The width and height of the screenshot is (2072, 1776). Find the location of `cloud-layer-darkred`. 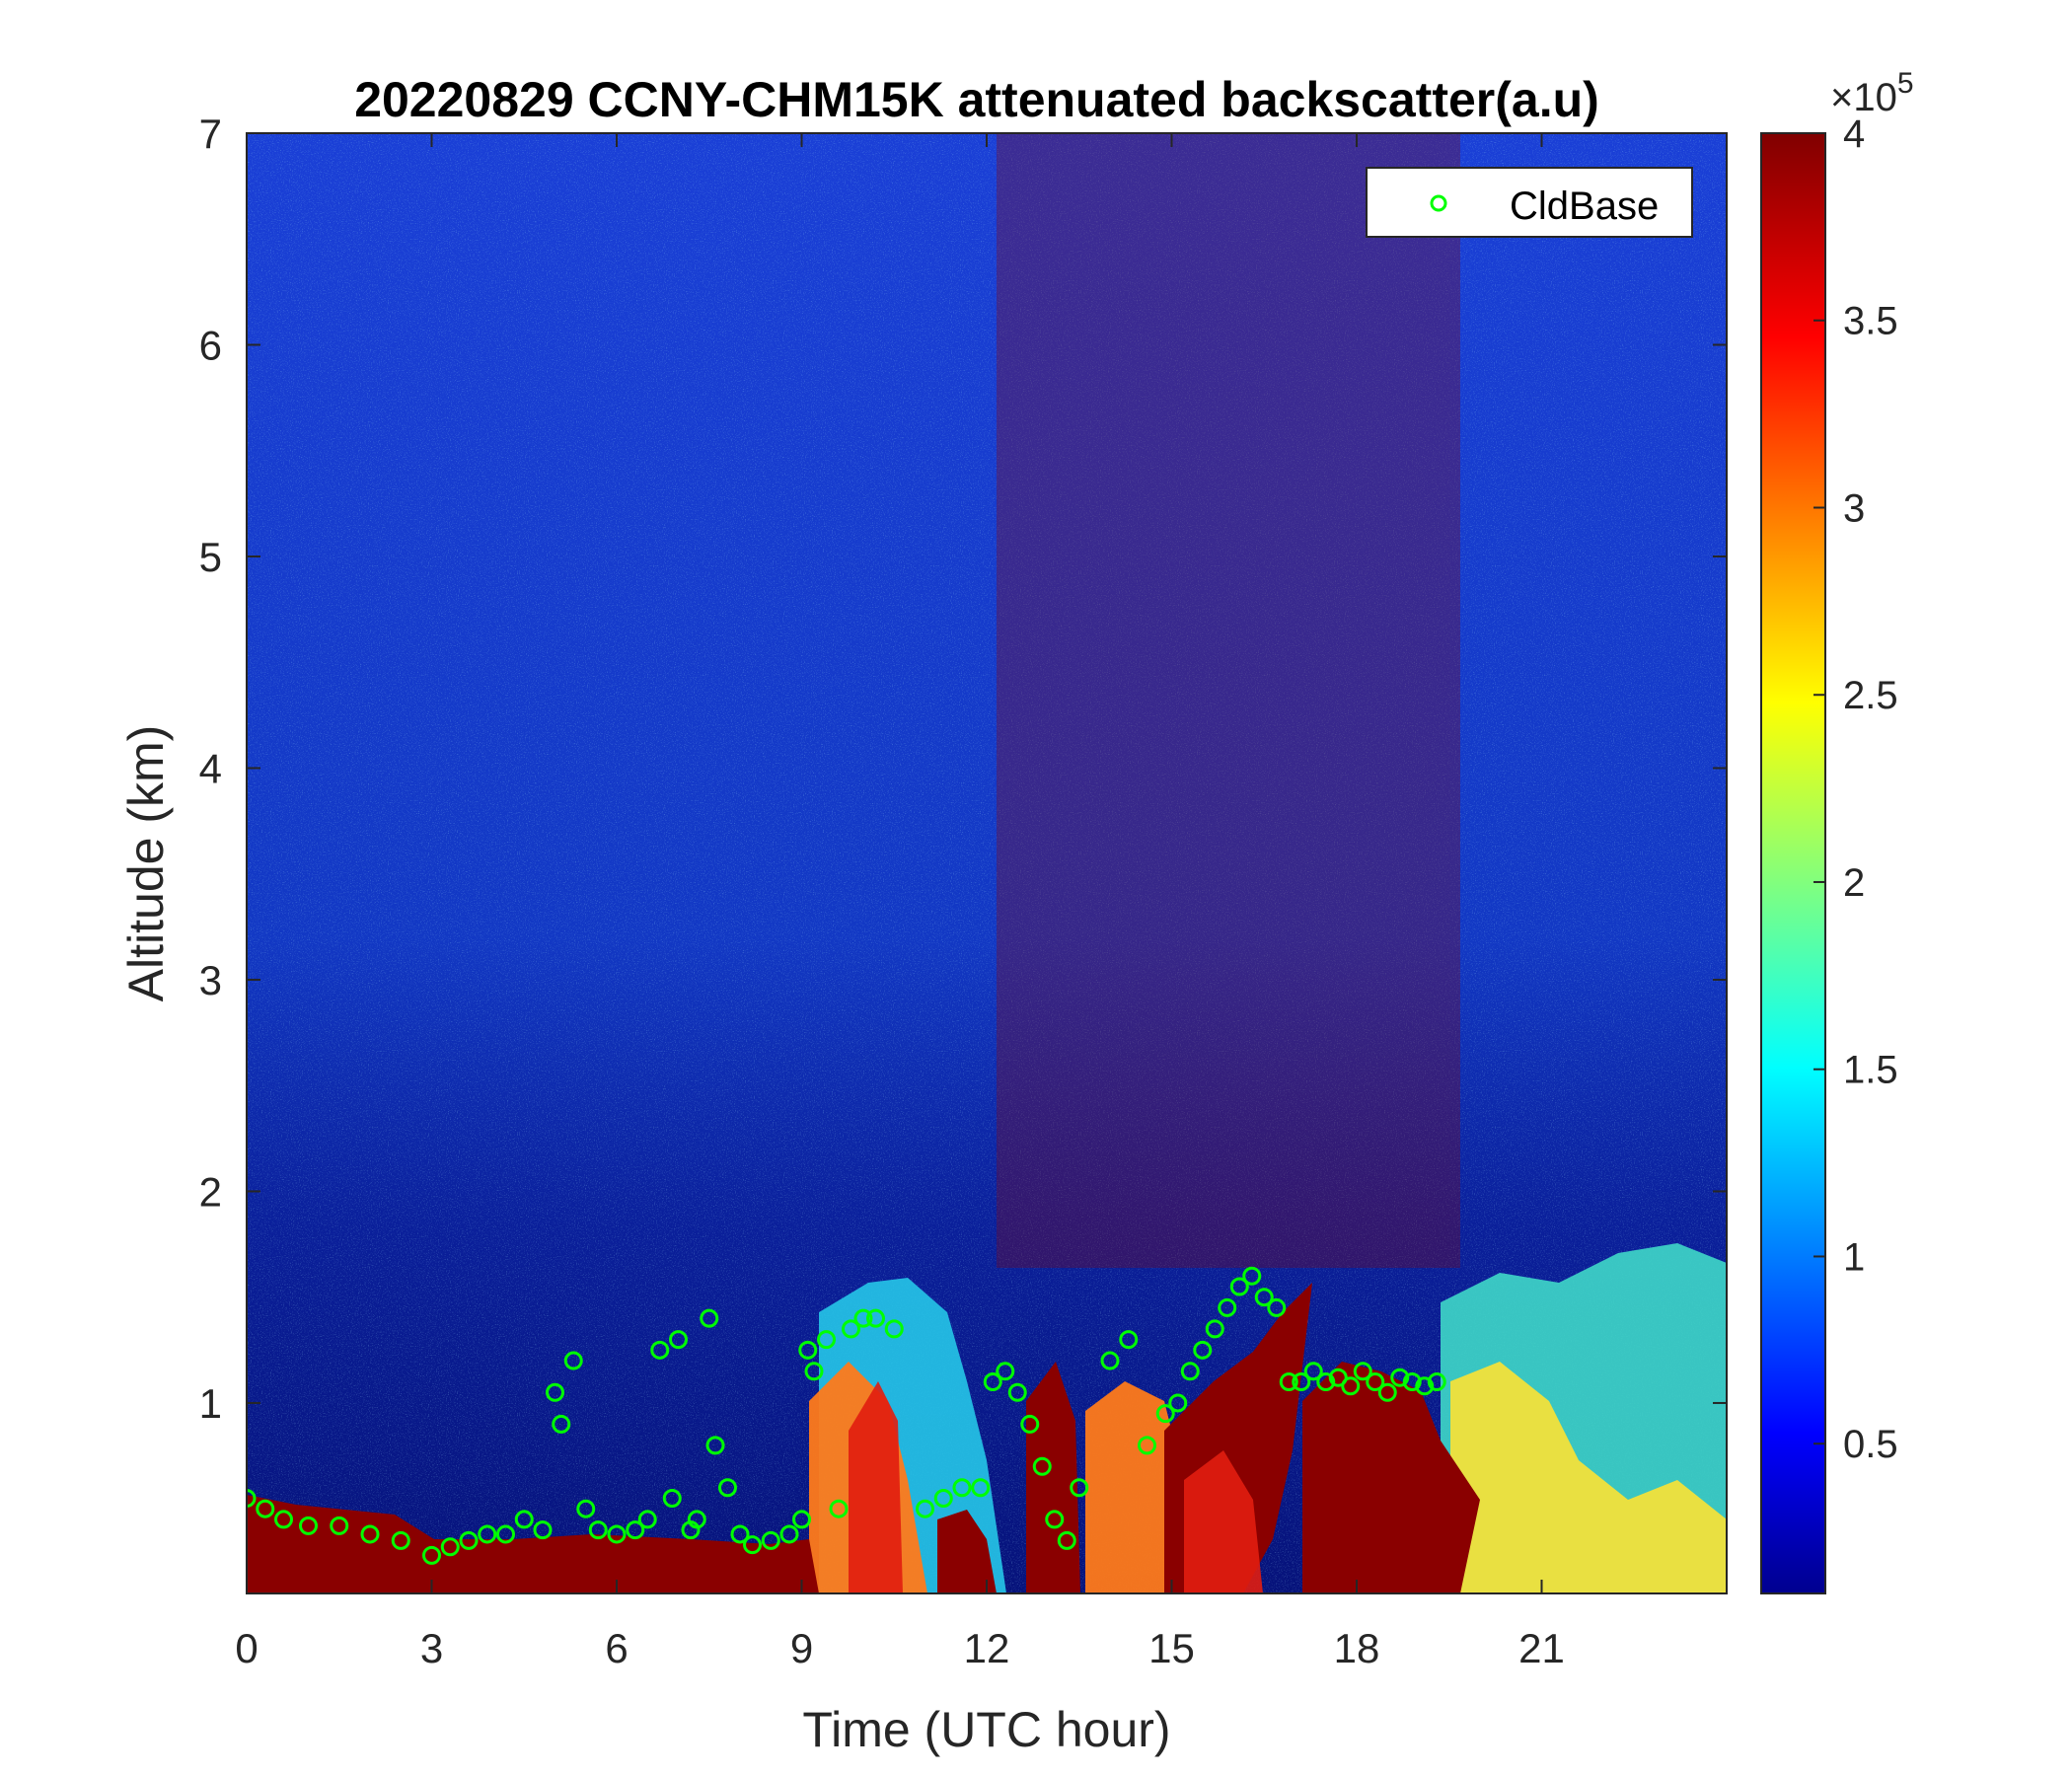

cloud-layer-darkred is located at coordinates (864, 1438).